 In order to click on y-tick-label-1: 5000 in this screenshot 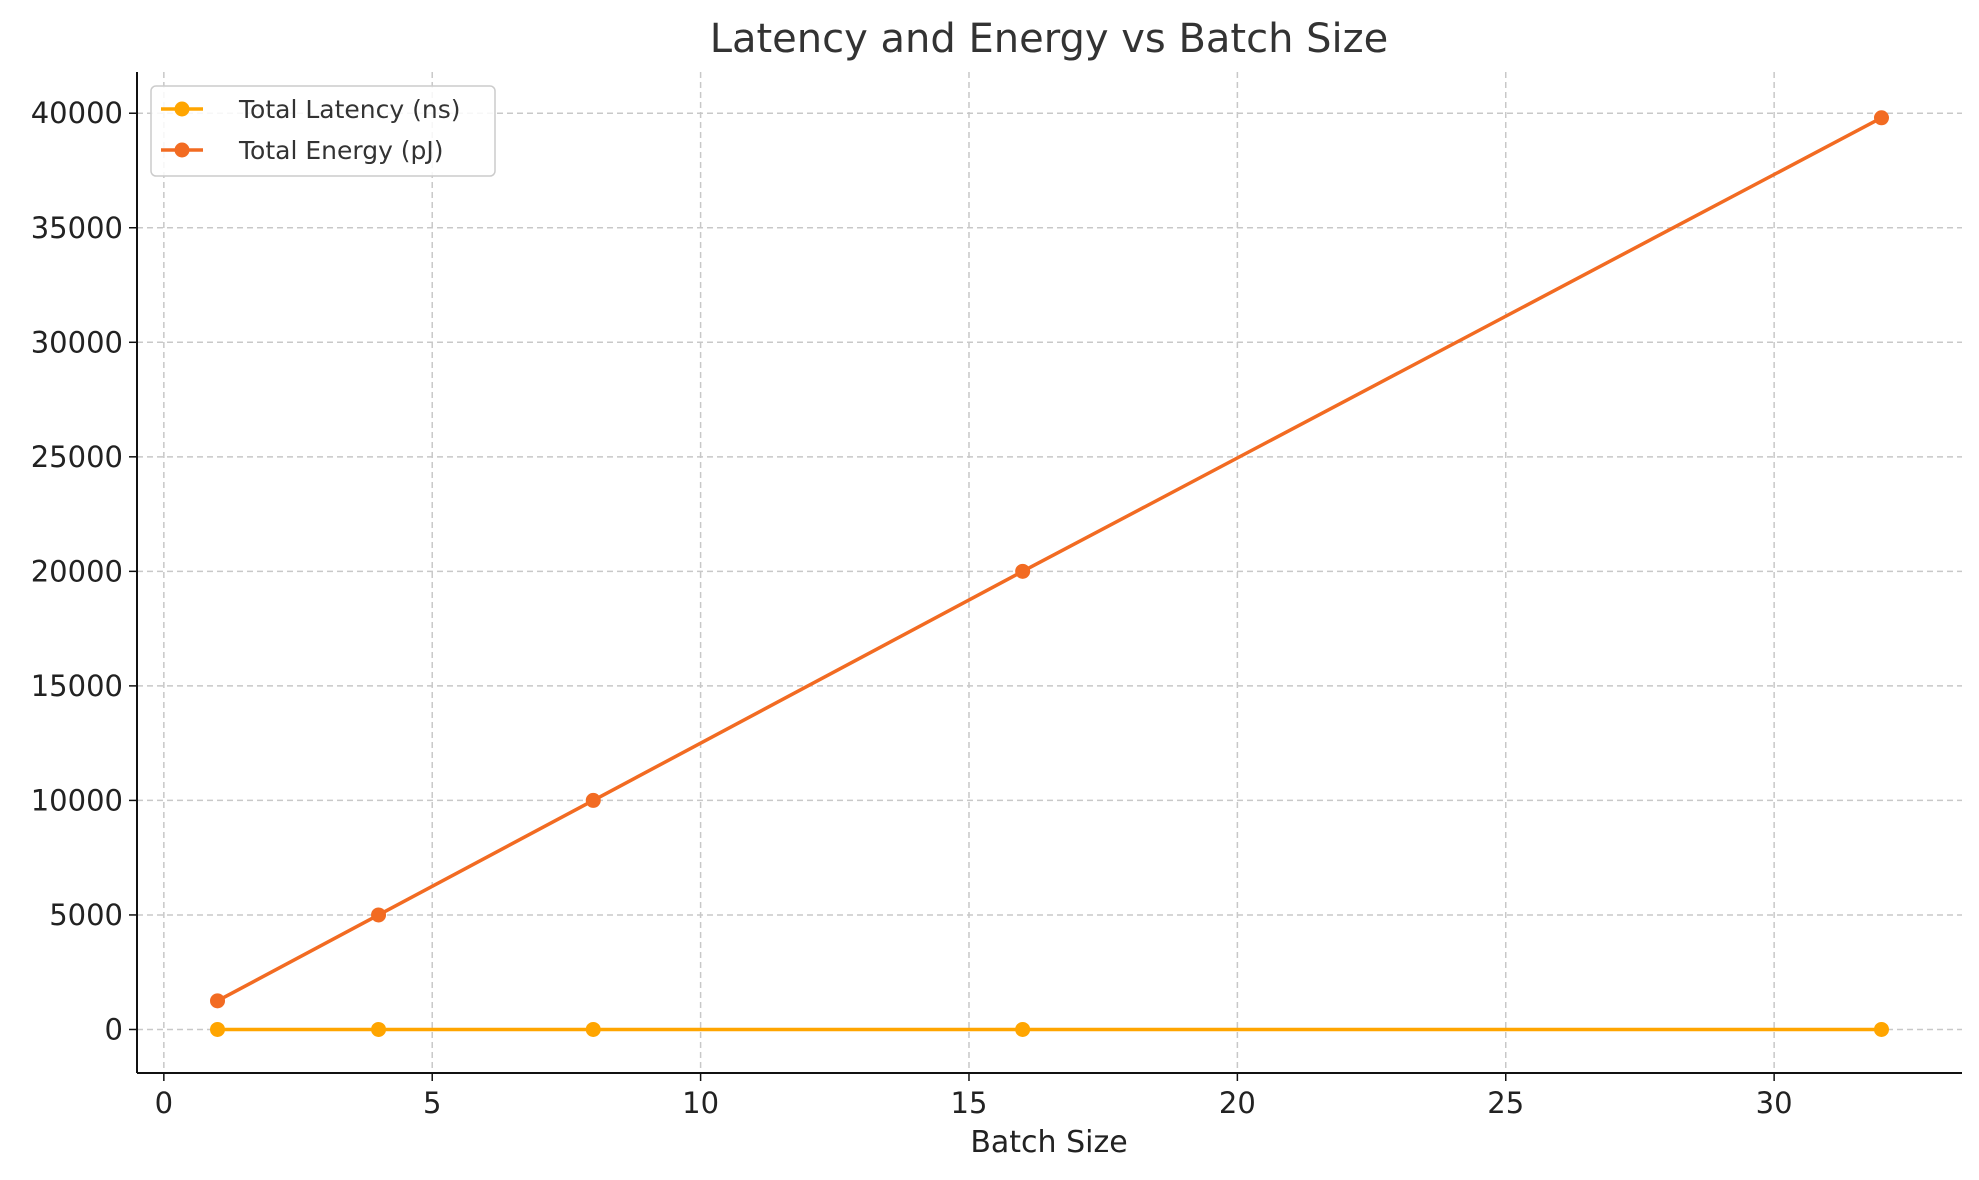, I will do `click(86, 915)`.